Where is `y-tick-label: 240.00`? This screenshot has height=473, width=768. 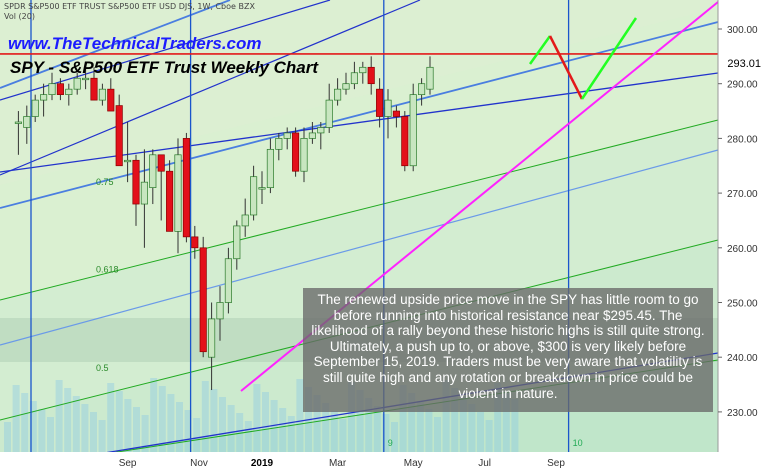
y-tick-label: 240.00 is located at coordinates (742, 358).